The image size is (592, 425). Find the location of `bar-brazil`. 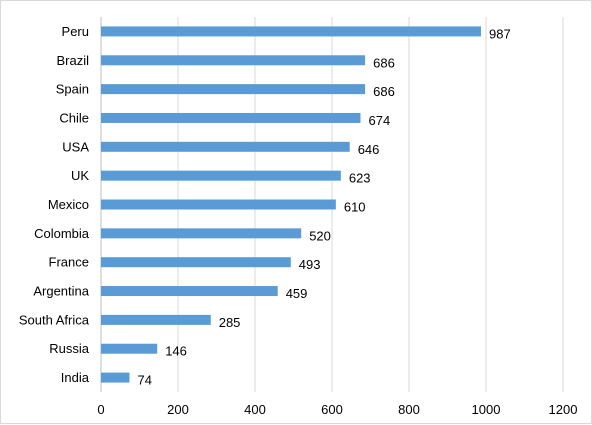

bar-brazil is located at coordinates (233, 60).